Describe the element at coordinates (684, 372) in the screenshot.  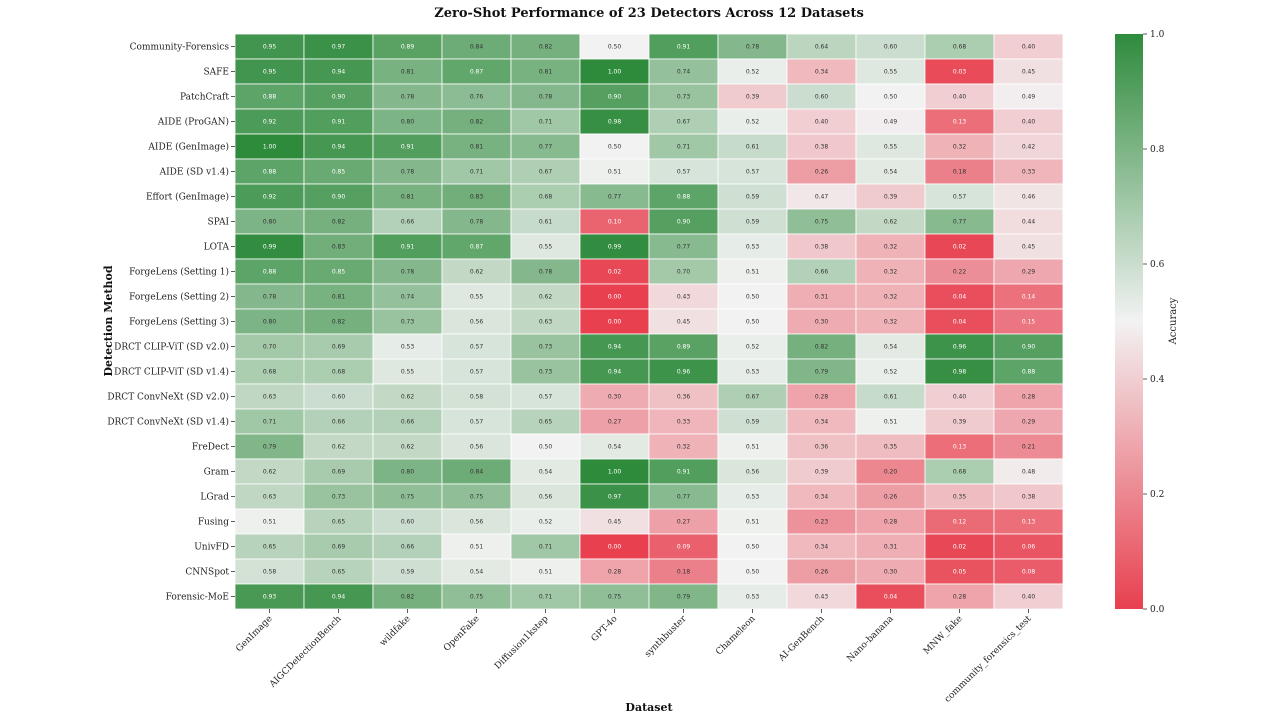
I see `cell-value-label: 0.96` at that location.